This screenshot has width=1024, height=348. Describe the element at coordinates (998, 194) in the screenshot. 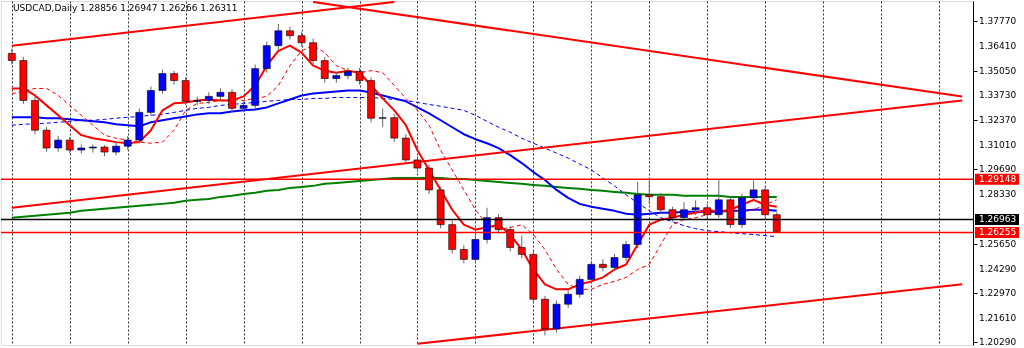

I see `y-tick-label: 1.28330` at that location.